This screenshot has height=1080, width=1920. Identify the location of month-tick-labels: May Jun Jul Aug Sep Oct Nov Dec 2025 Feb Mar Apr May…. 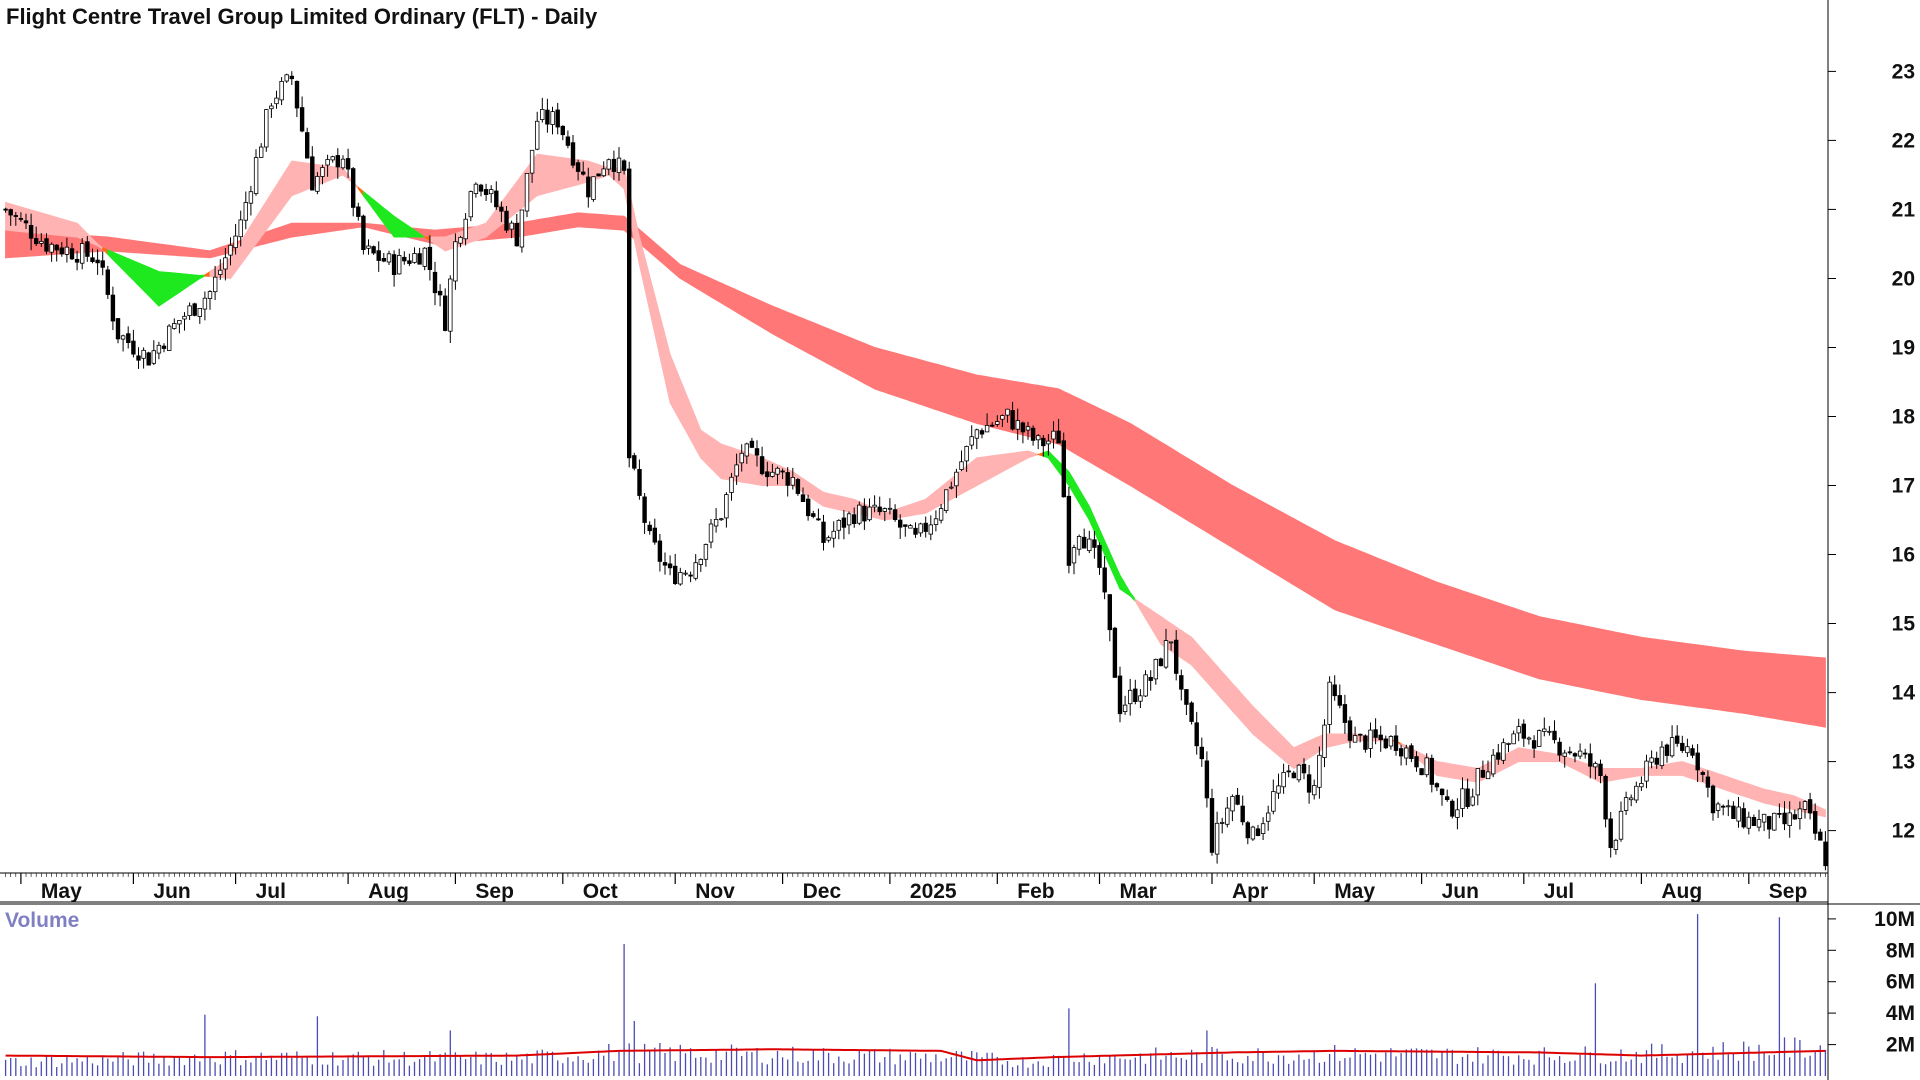
(924, 891).